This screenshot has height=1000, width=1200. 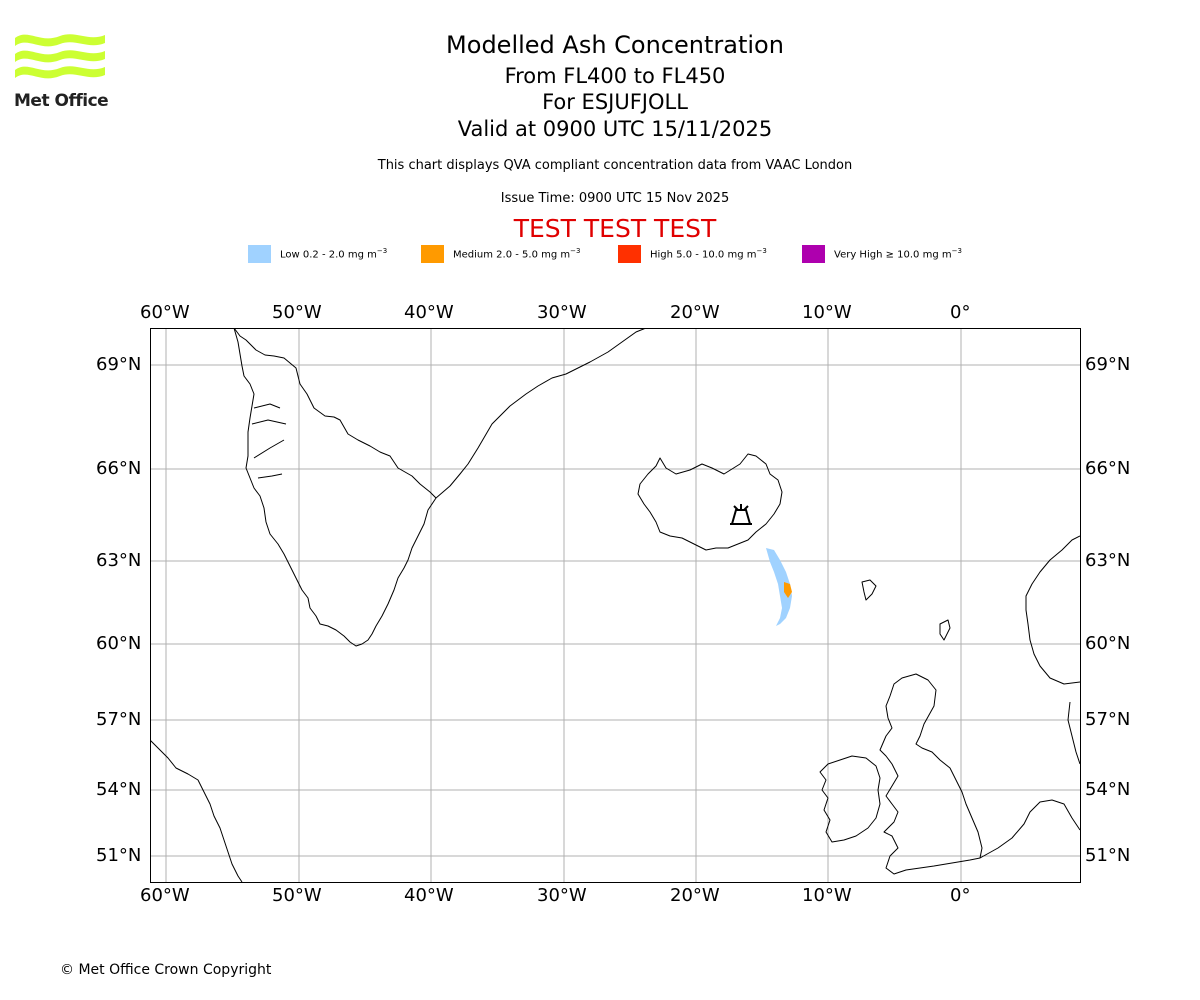 What do you see at coordinates (710, 502) in the screenshot?
I see `coastline-iceland` at bounding box center [710, 502].